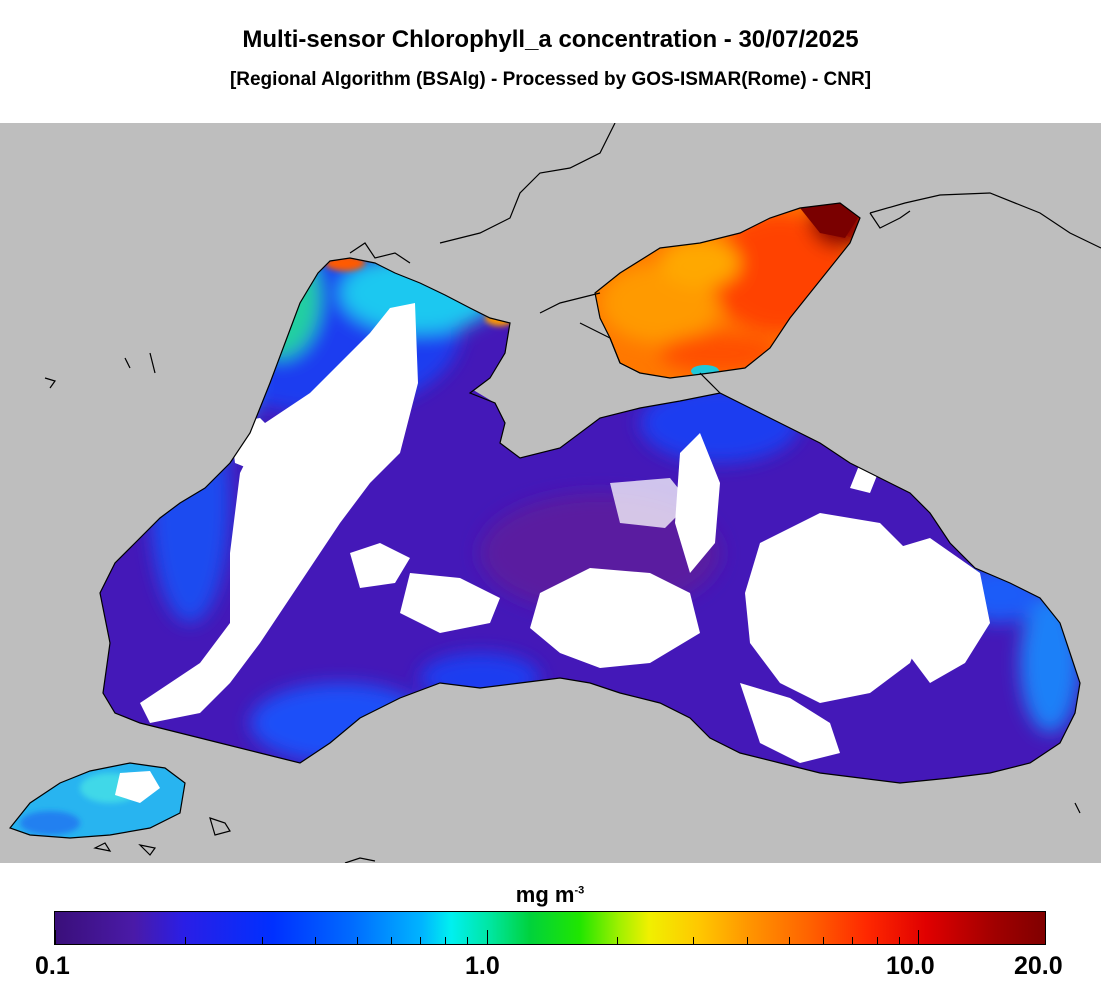 The image size is (1101, 987). What do you see at coordinates (52, 966) in the screenshot?
I see `colorbar-label-min: 0.1` at bounding box center [52, 966].